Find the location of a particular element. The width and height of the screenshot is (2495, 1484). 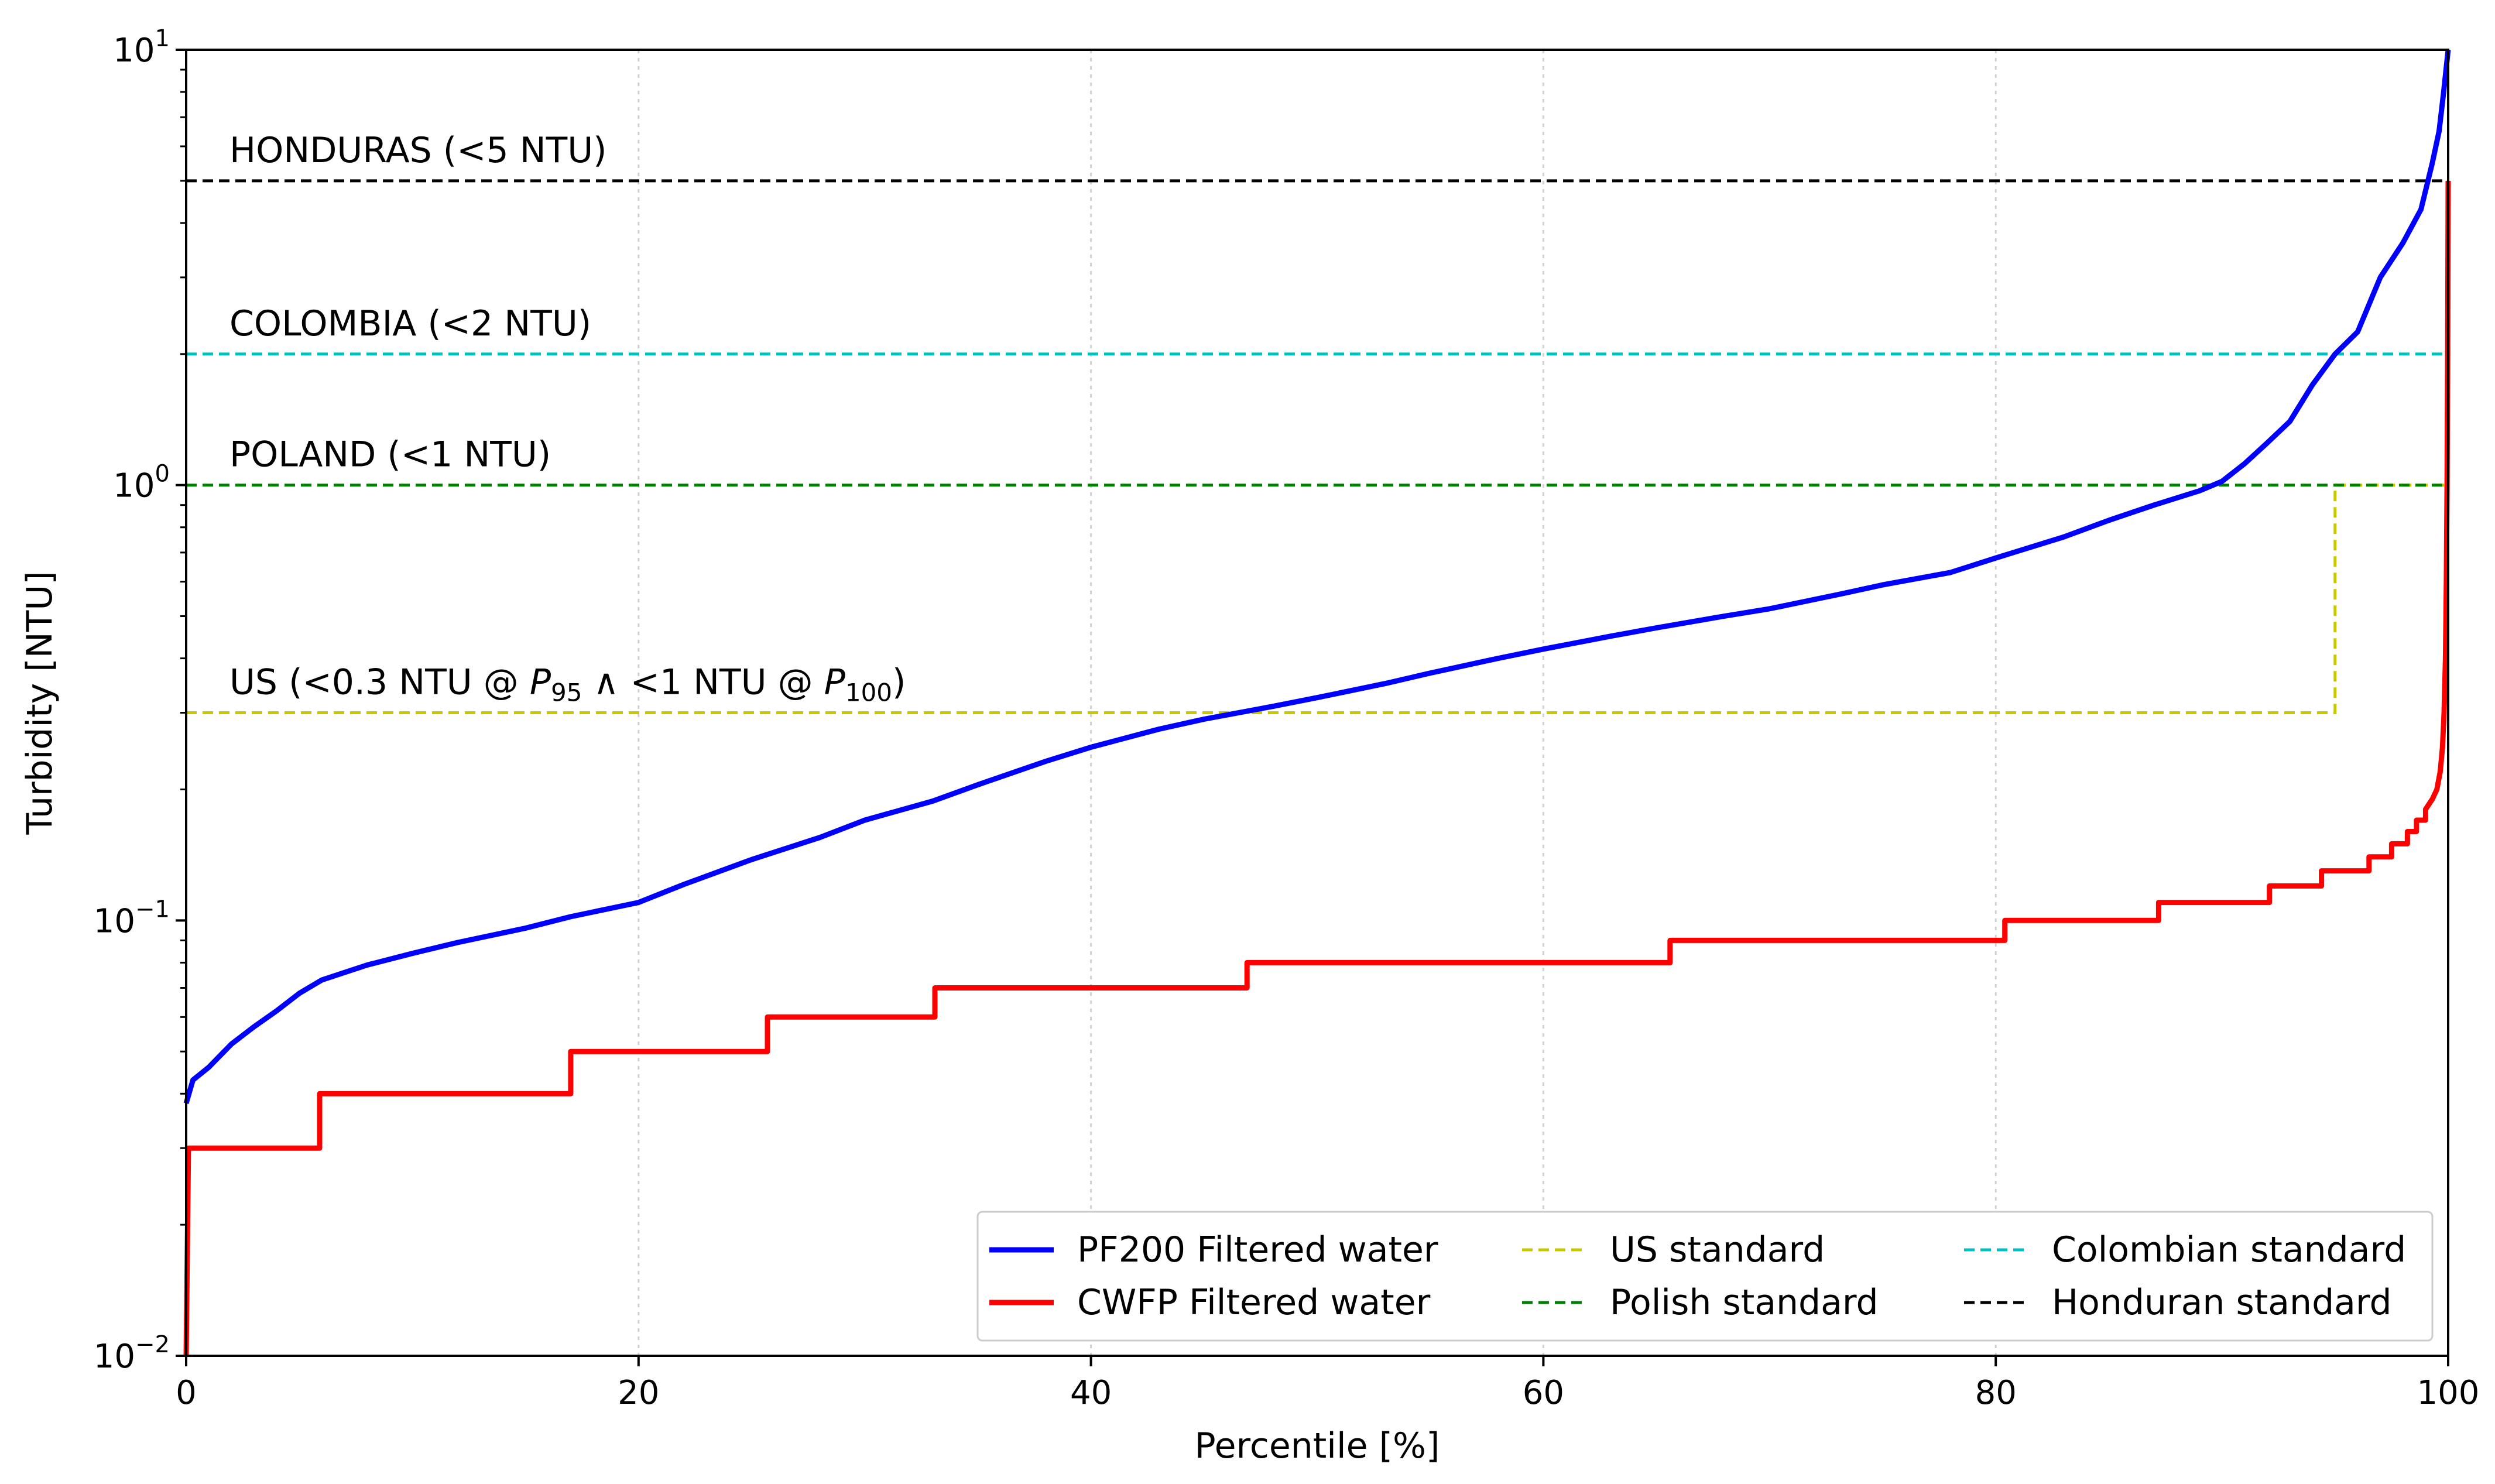

legend-label-honduran-standard: Honduran standard is located at coordinates (2222, 1302).